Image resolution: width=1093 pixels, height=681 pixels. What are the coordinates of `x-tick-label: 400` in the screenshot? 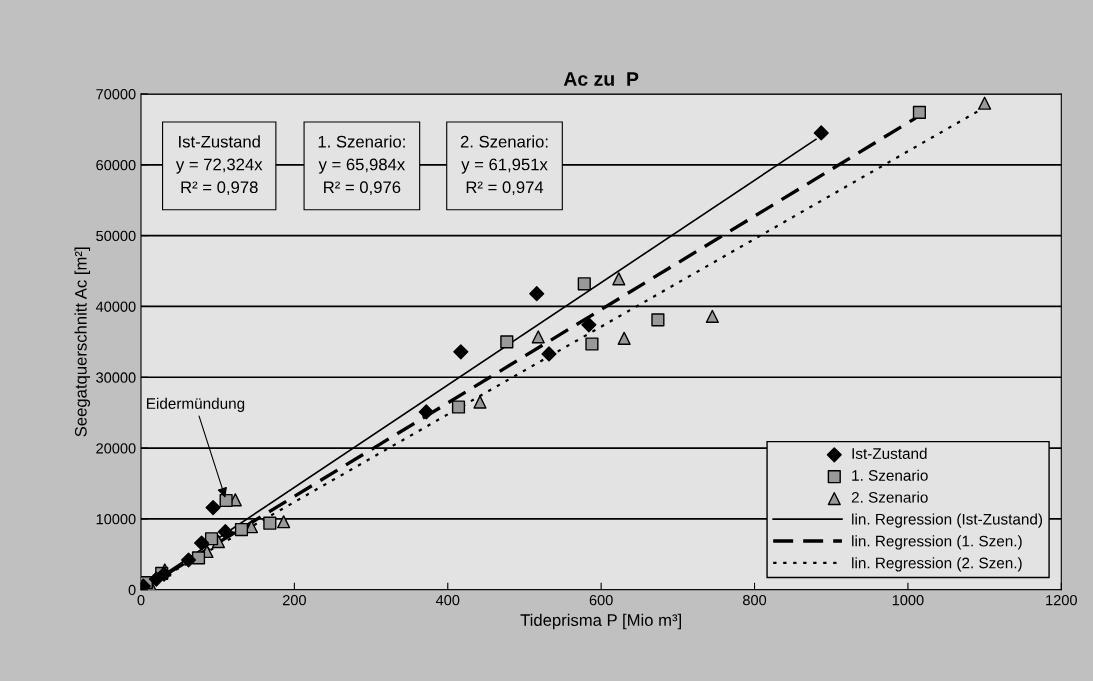 It's located at (447, 600).